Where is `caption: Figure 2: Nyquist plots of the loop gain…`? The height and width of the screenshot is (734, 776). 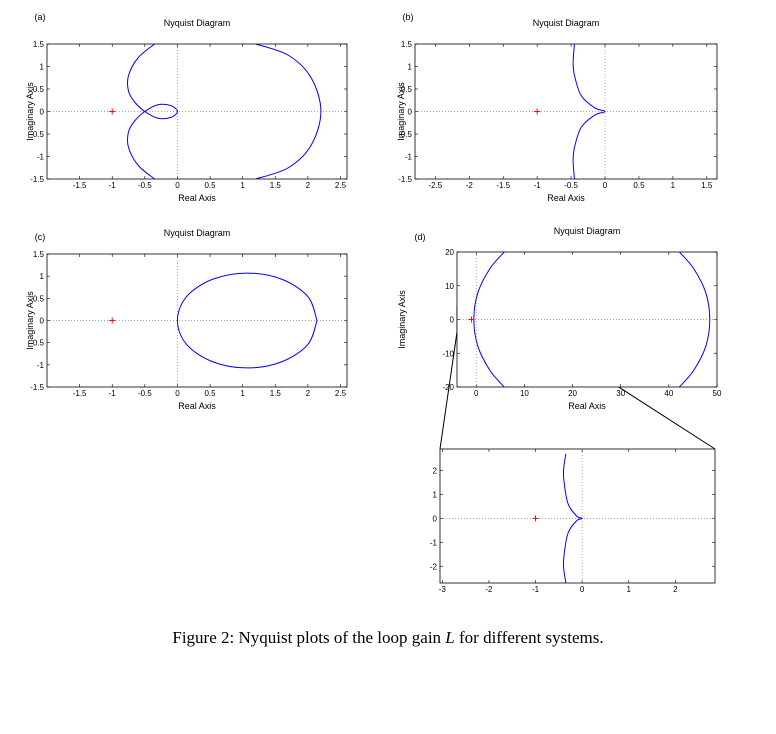 caption: Figure 2: Nyquist plots of the loop gain… is located at coordinates (387, 637).